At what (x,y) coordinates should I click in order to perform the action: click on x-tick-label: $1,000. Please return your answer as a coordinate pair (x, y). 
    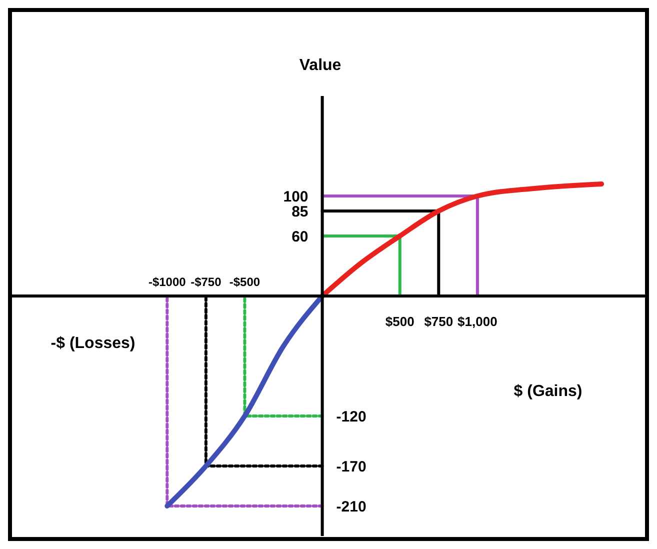
    Looking at the image, I should click on (478, 321).